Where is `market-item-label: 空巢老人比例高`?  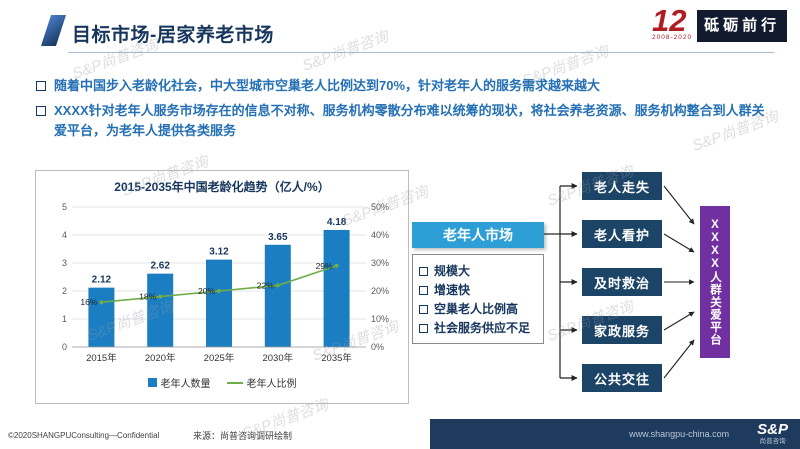 market-item-label: 空巢老人比例高 is located at coordinates (476, 309).